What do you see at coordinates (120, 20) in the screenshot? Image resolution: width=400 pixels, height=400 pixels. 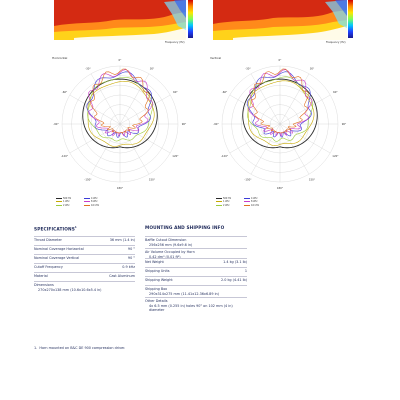 I see `heatmap-horizontal` at bounding box center [120, 20].